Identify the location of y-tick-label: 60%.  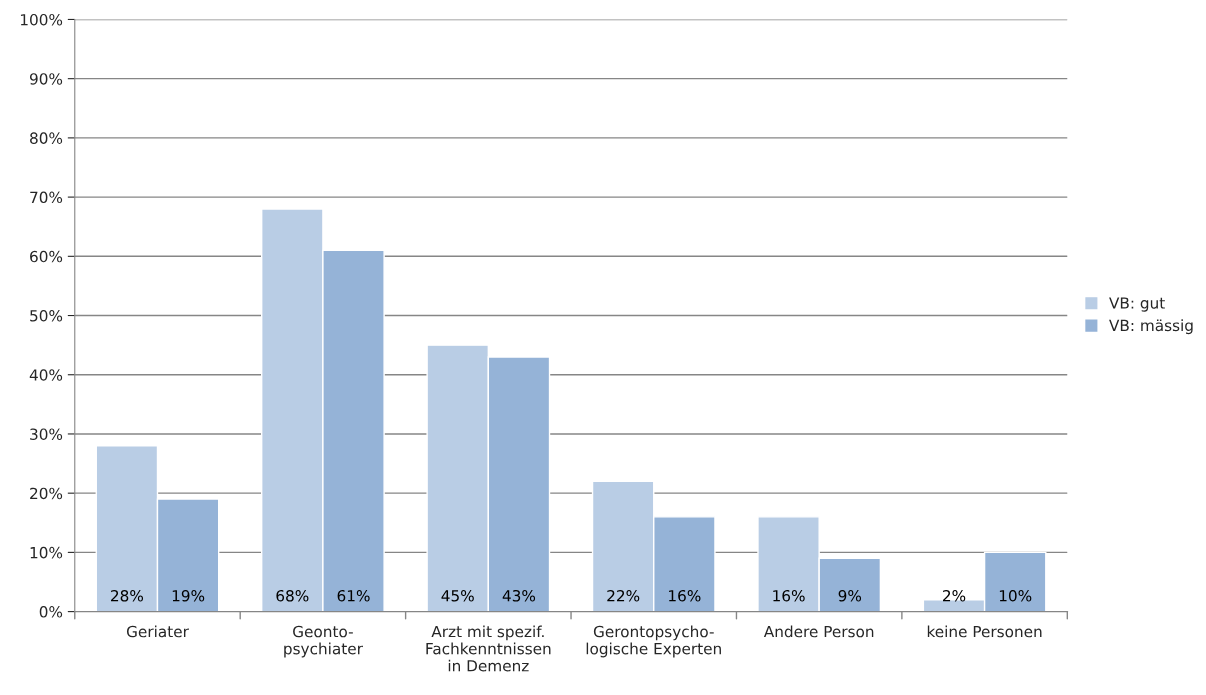
(46, 256).